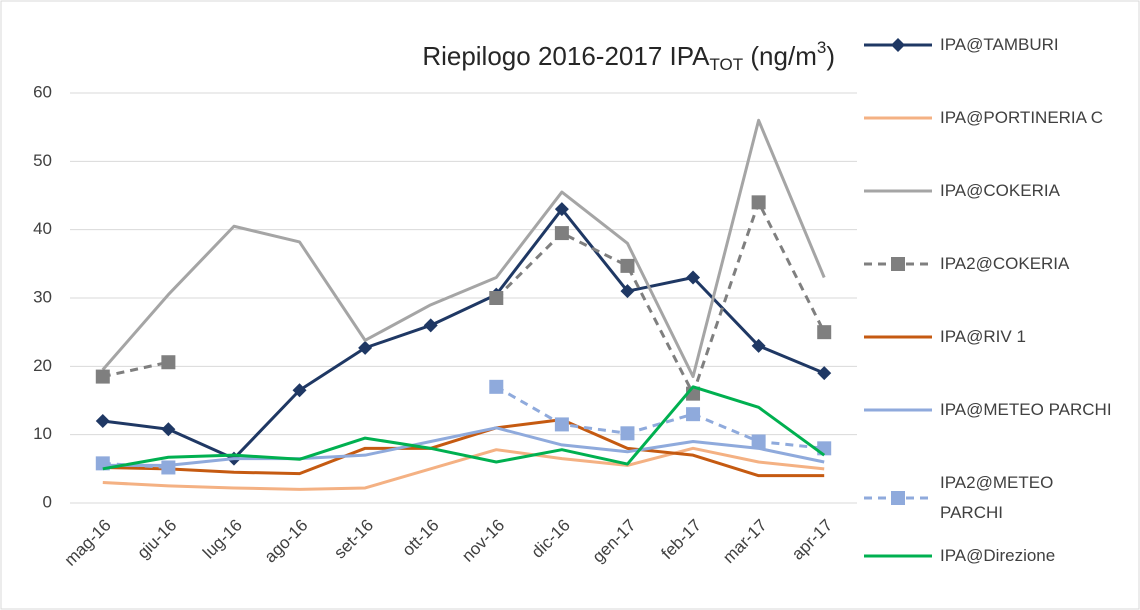  Describe the element at coordinates (222, 539) in the screenshot. I see `x-tick-label: lug-16` at that location.